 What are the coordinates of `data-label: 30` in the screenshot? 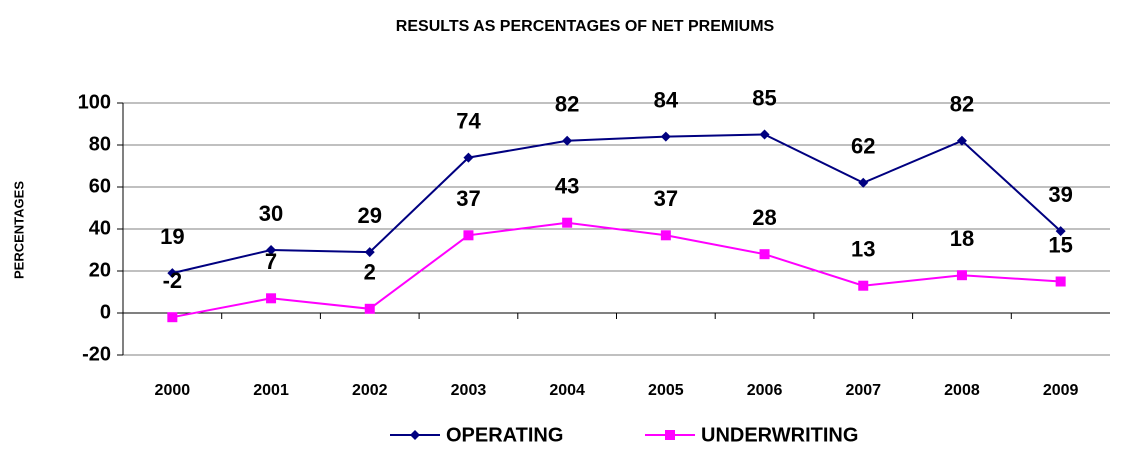 It's located at (271, 213).